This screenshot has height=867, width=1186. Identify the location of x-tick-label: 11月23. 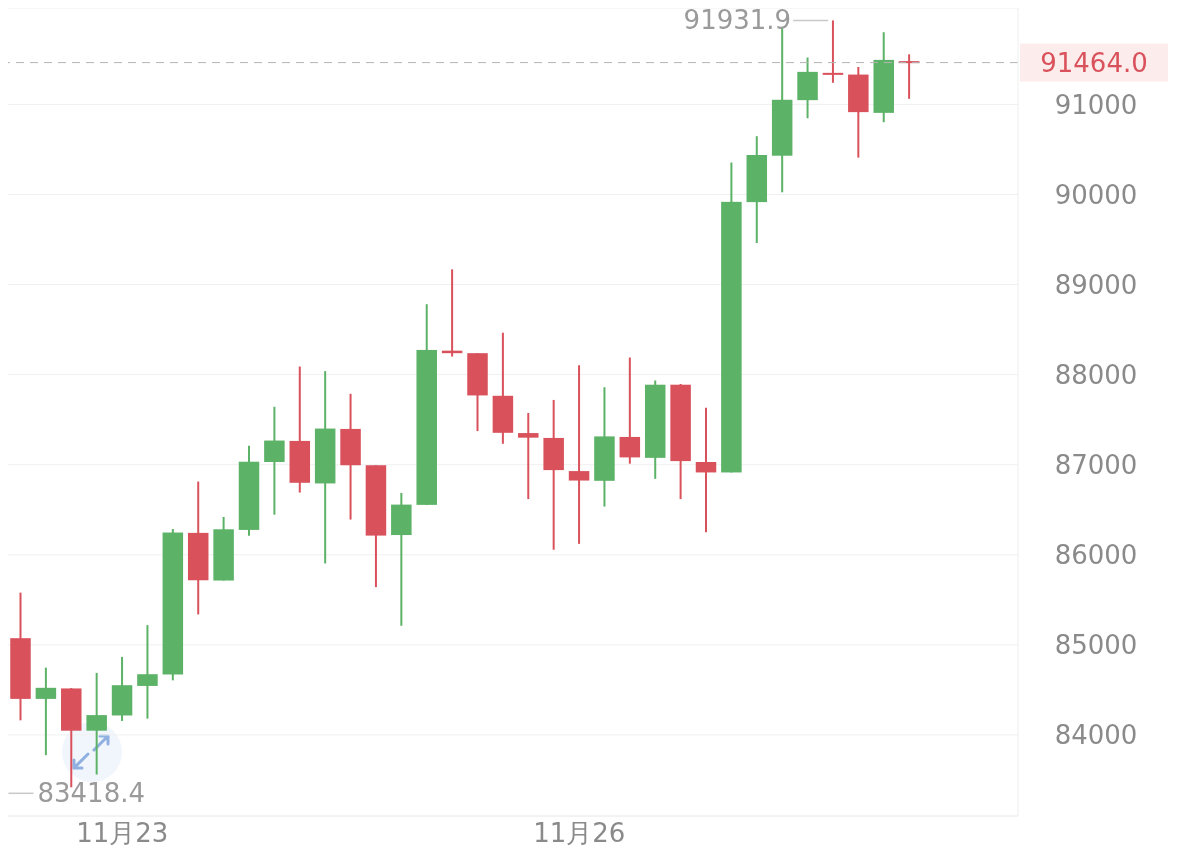
(122, 833).